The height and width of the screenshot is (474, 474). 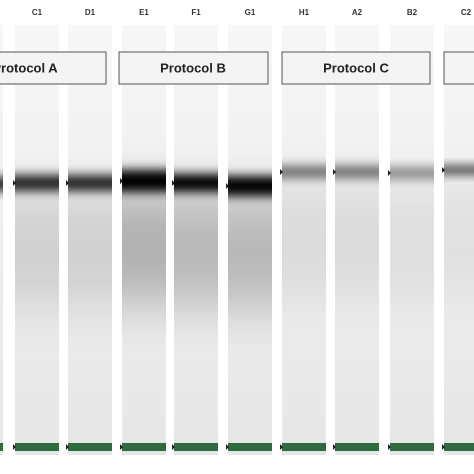 I want to click on protocol-label: Protocol A, so click(x=29, y=67).